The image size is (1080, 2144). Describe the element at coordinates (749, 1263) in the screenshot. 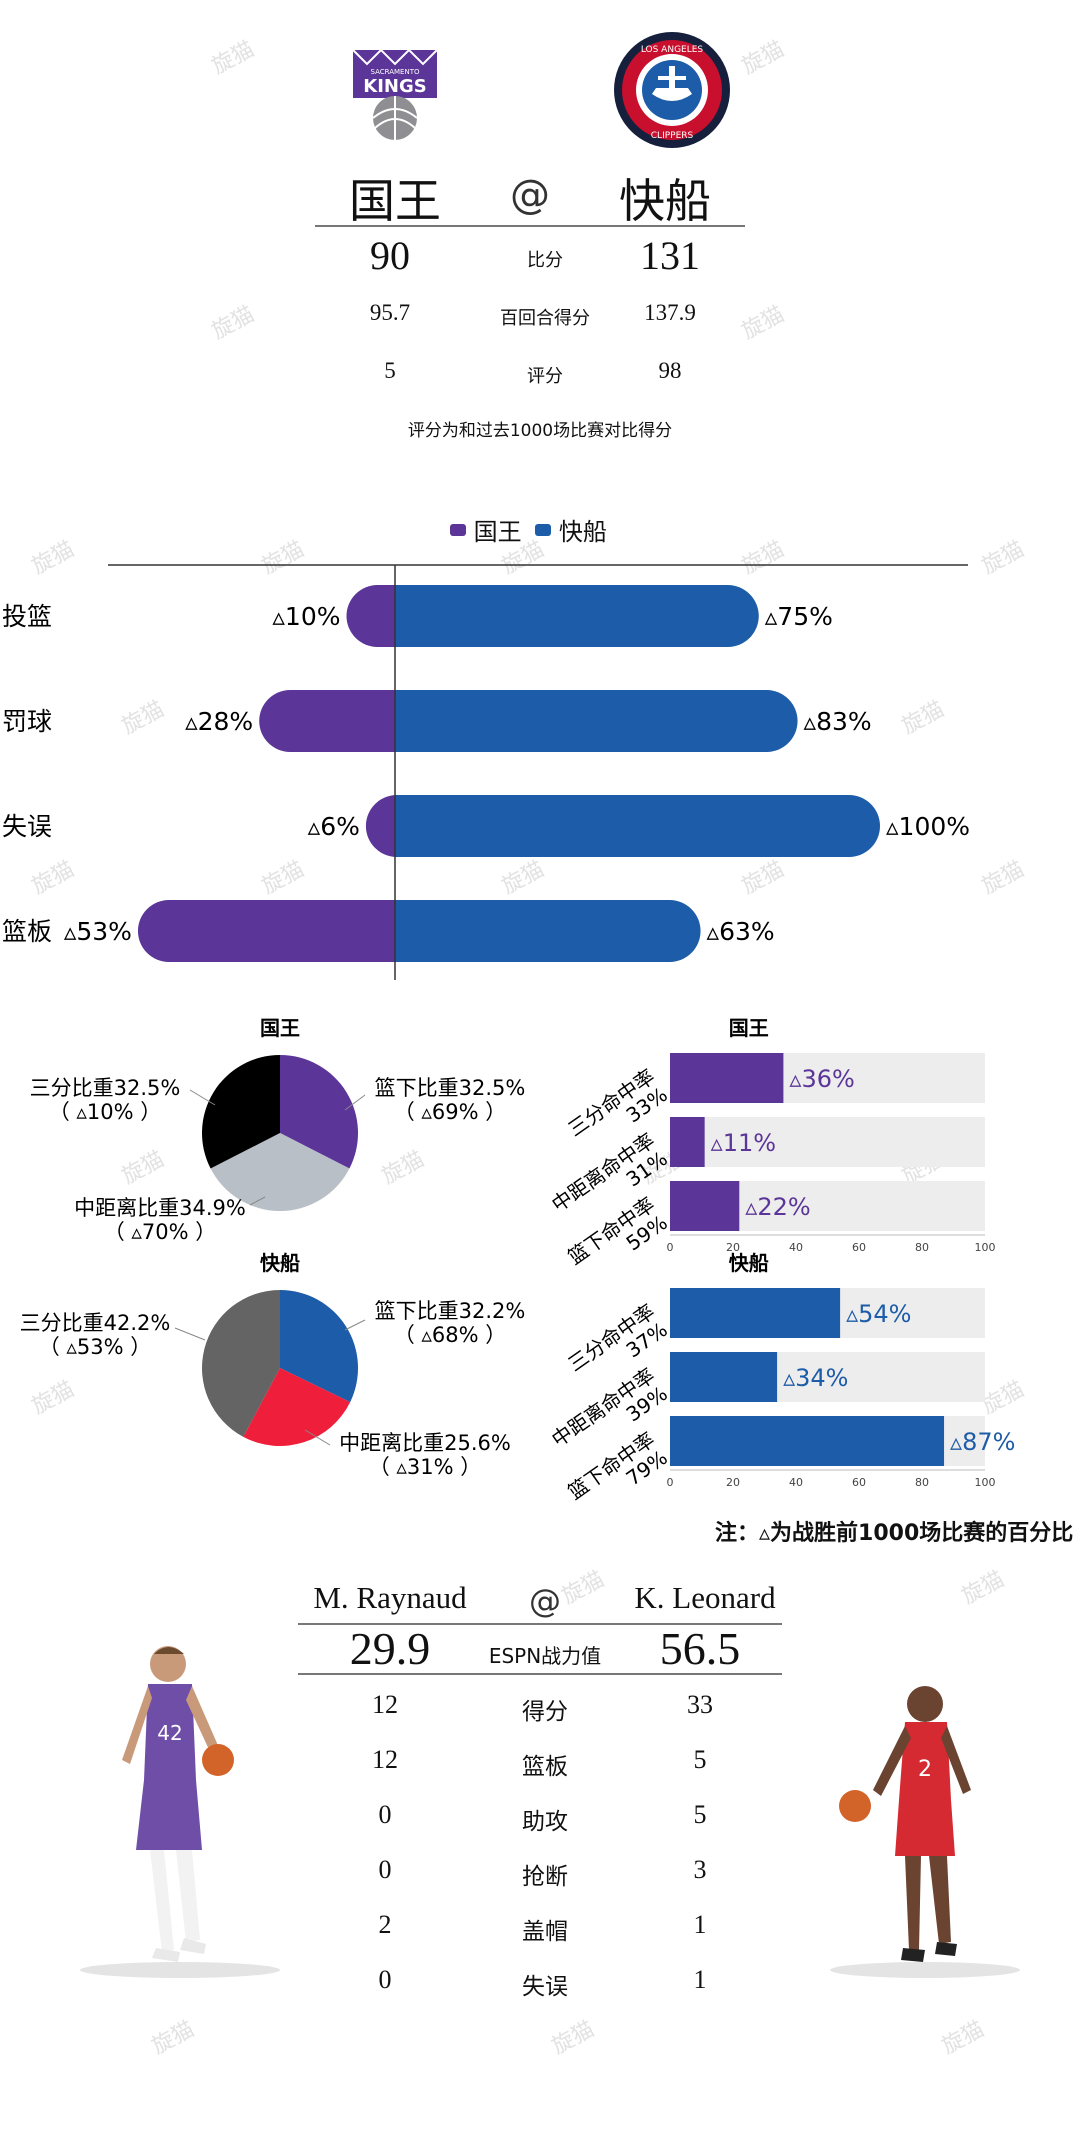

I see `shot-chart-title: 快船` at that location.